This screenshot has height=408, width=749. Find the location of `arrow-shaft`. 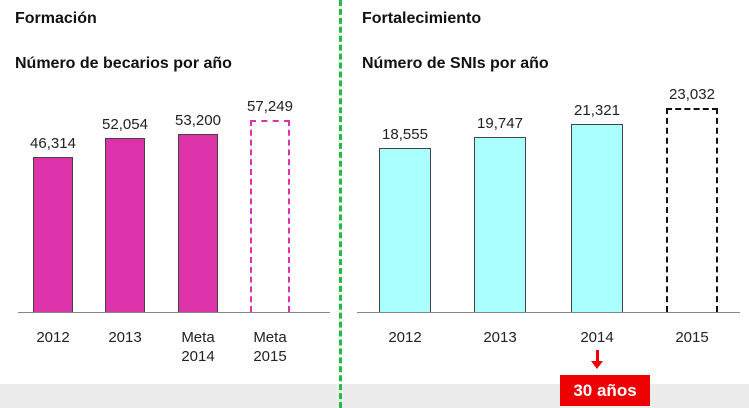

arrow-shaft is located at coordinates (597, 356).